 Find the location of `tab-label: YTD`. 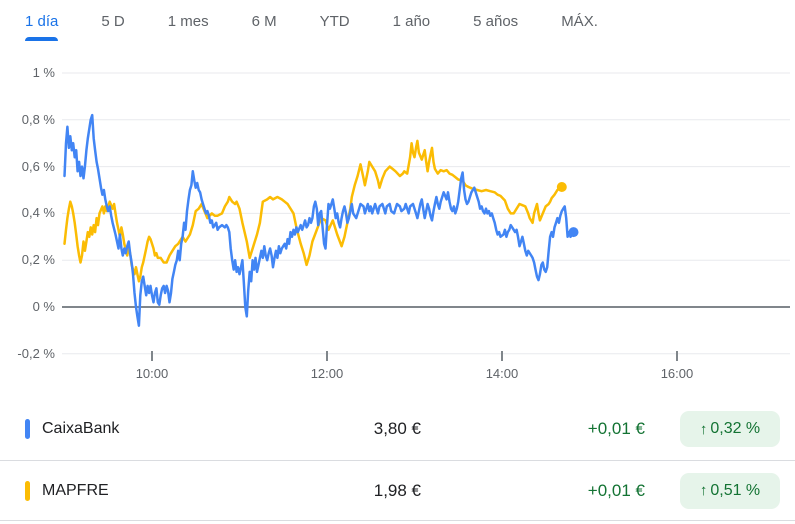

tab-label: YTD is located at coordinates (334, 21).